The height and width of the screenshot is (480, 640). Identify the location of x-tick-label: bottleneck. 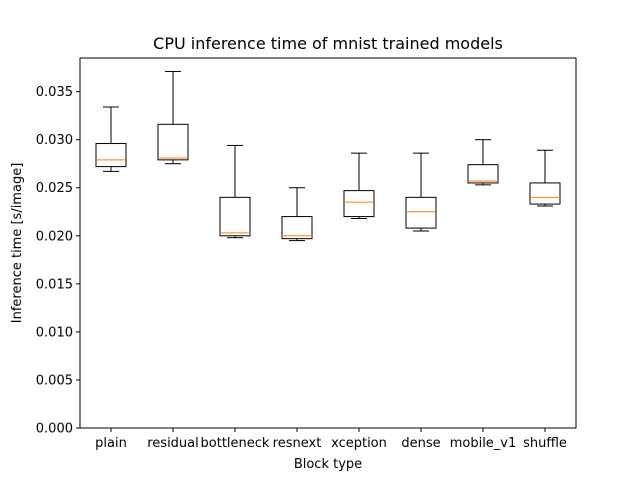
(235, 443).